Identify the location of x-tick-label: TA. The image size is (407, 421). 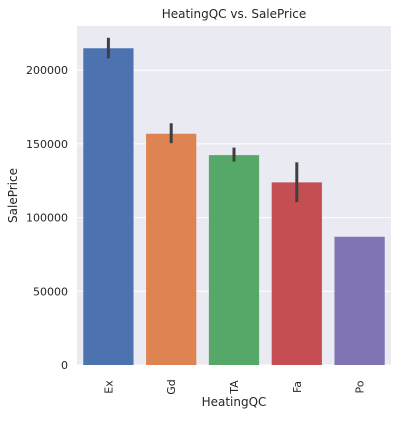
(234, 387).